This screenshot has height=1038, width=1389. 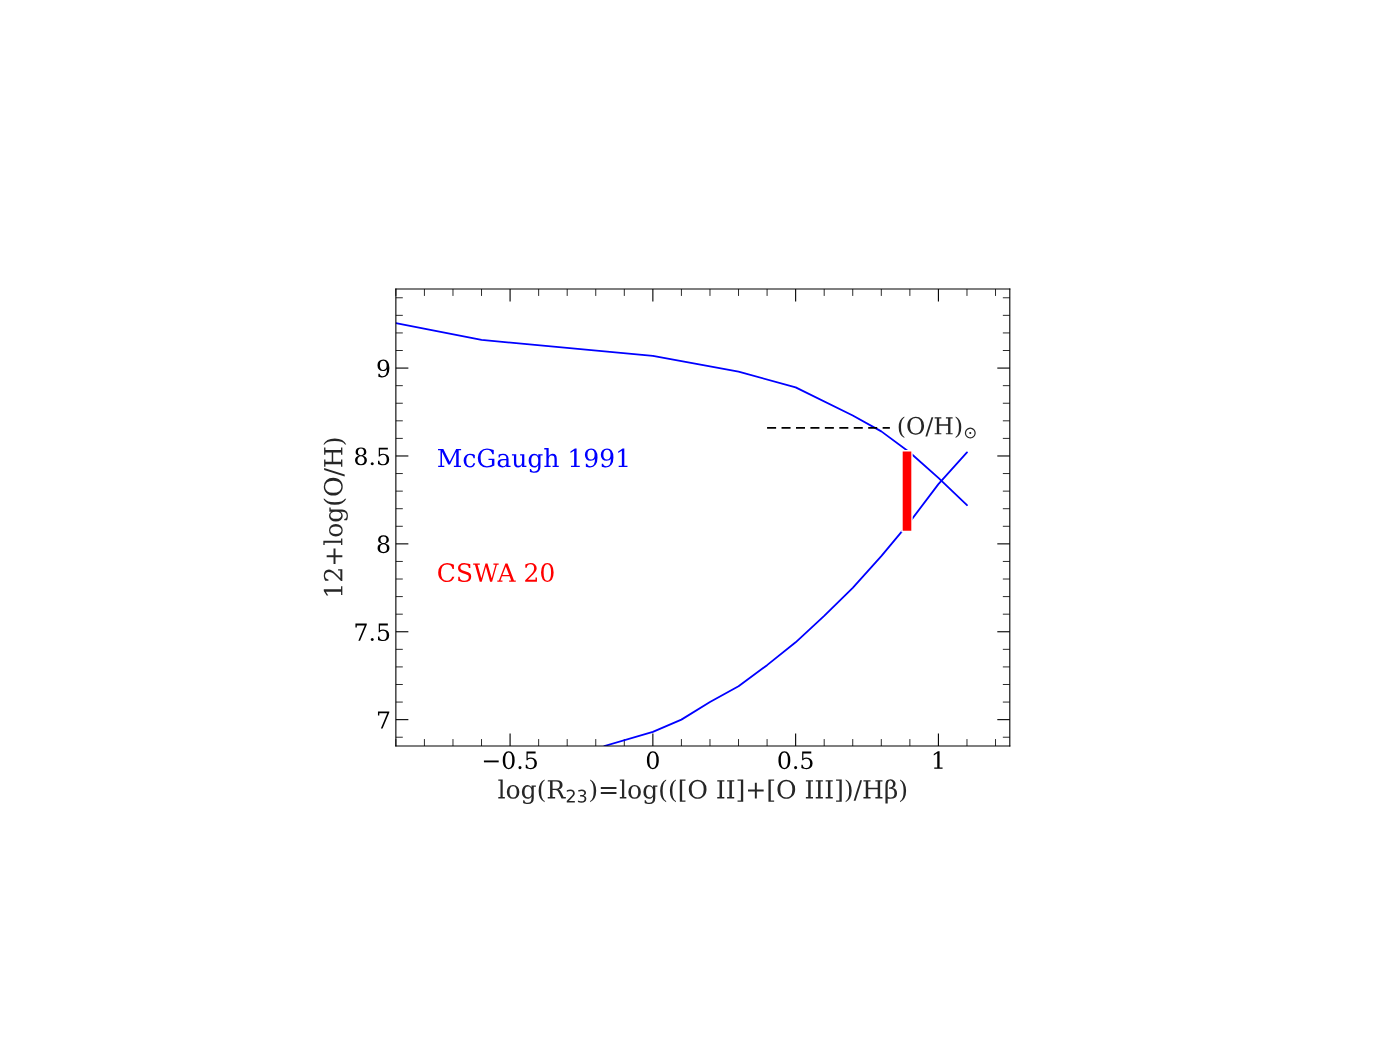 I want to click on y-tick-label: 7, so click(x=383, y=720).